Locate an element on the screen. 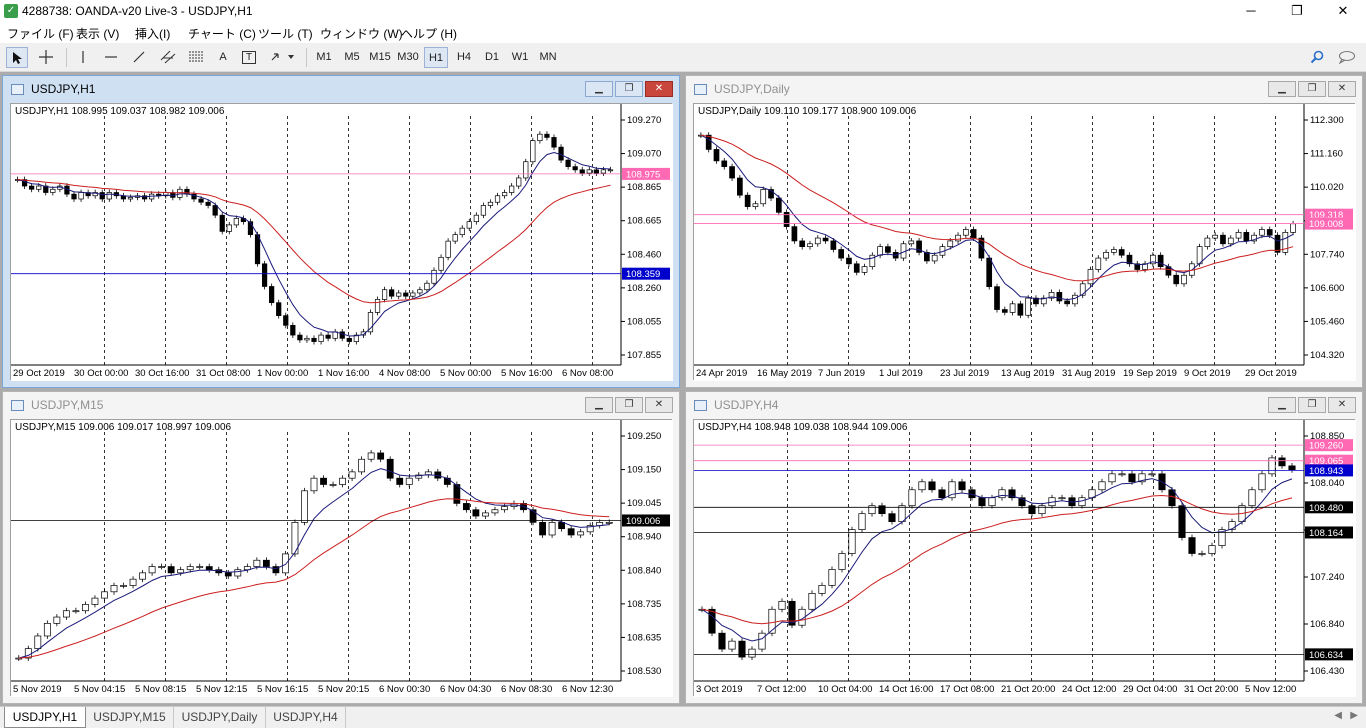 This screenshot has width=1366, height=728. menu-file: ファイル (F) is located at coordinates (40, 34).